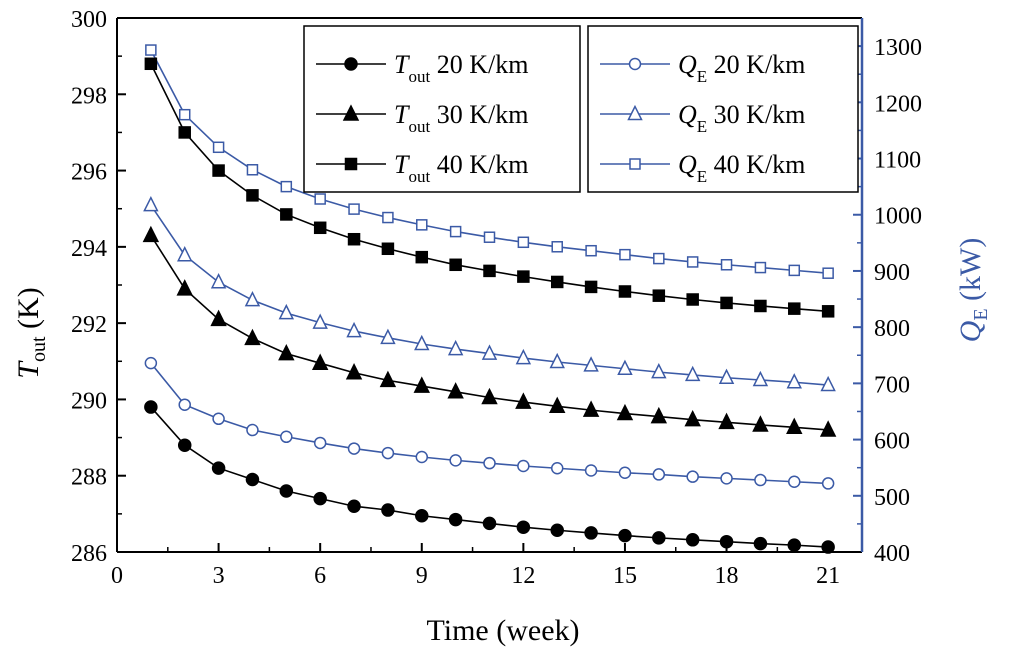 Image resolution: width=1010 pixels, height=649 pixels. What do you see at coordinates (89, 96) in the screenshot?
I see `y-left-tick-label: 298` at bounding box center [89, 96].